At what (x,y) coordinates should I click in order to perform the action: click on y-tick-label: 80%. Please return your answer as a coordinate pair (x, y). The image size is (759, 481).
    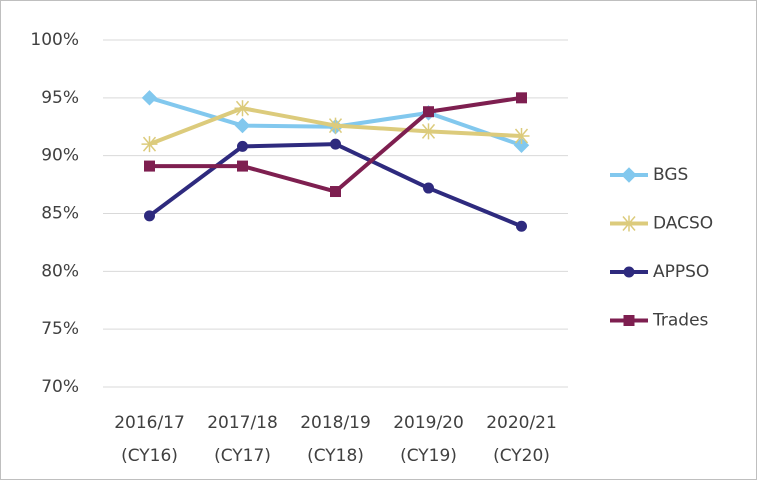
    Looking at the image, I should click on (60, 271).